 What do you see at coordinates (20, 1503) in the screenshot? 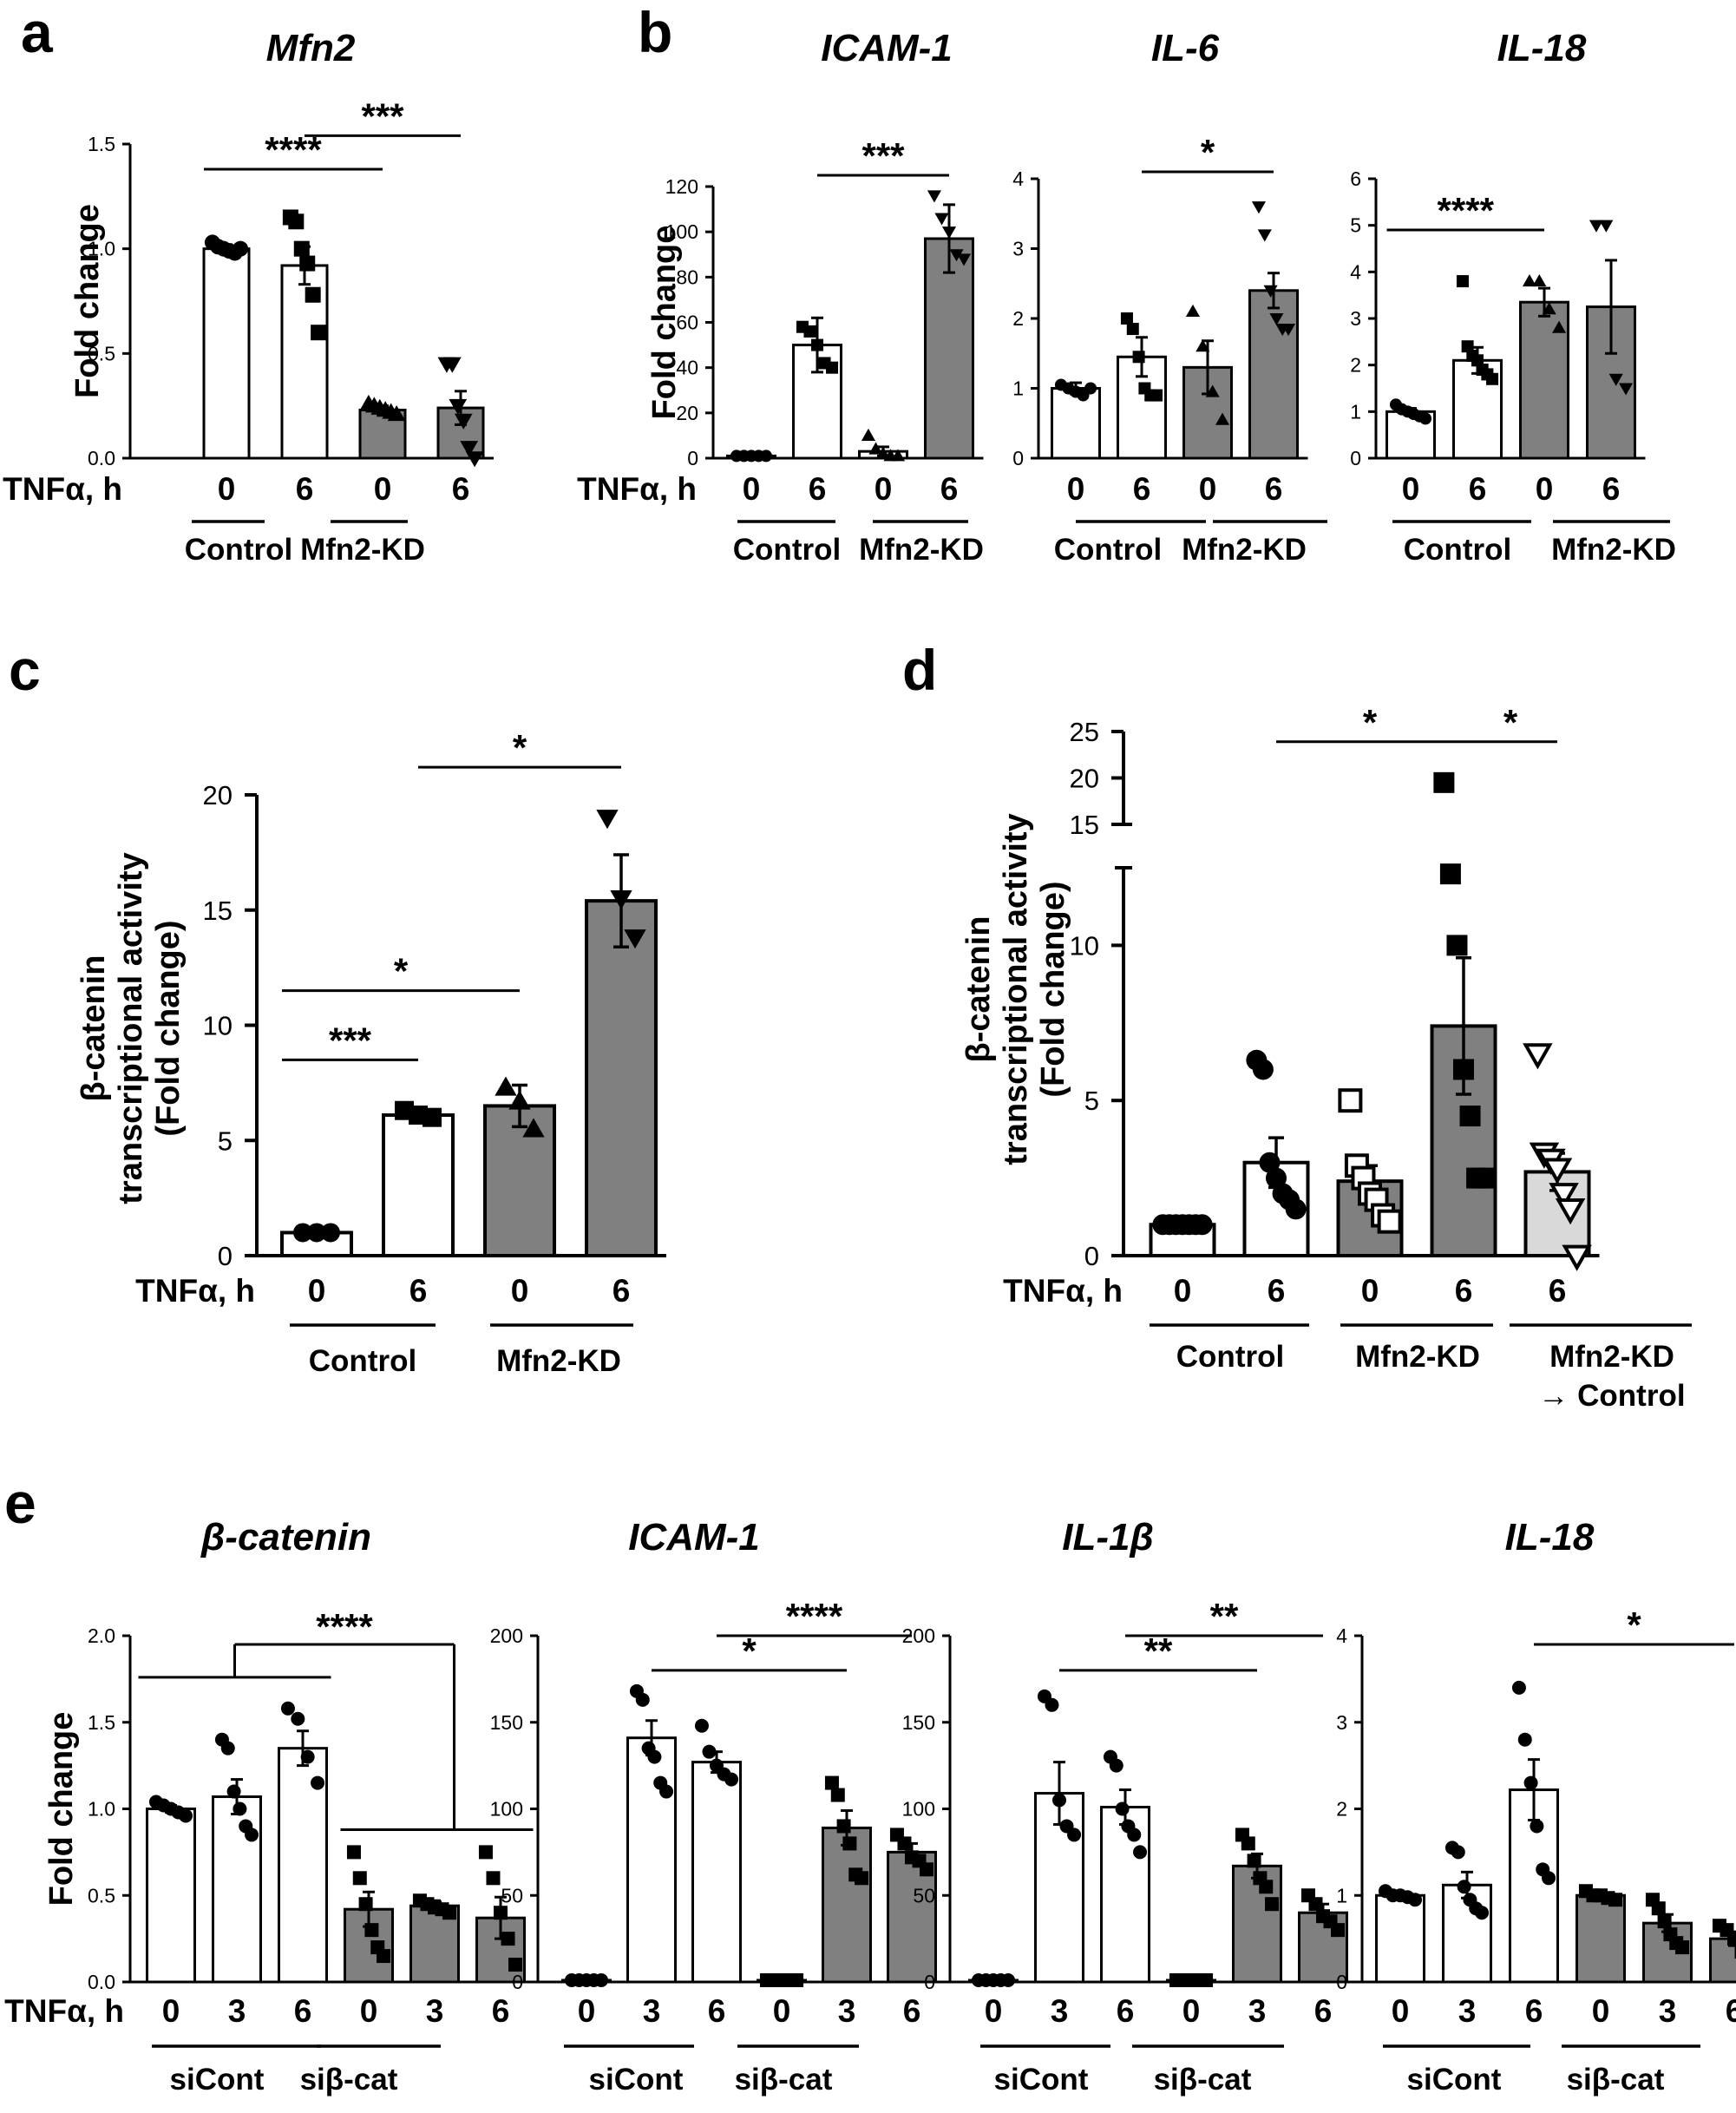
I see `panel-label: e` at bounding box center [20, 1503].